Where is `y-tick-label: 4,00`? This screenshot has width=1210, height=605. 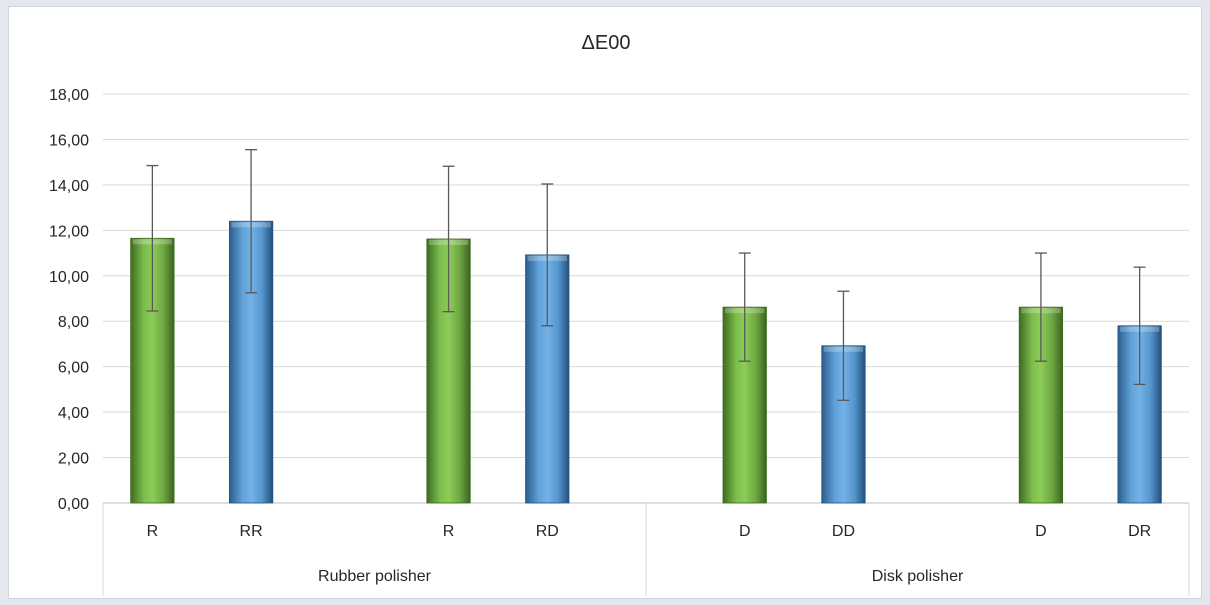
y-tick-label: 4,00 is located at coordinates (73, 413).